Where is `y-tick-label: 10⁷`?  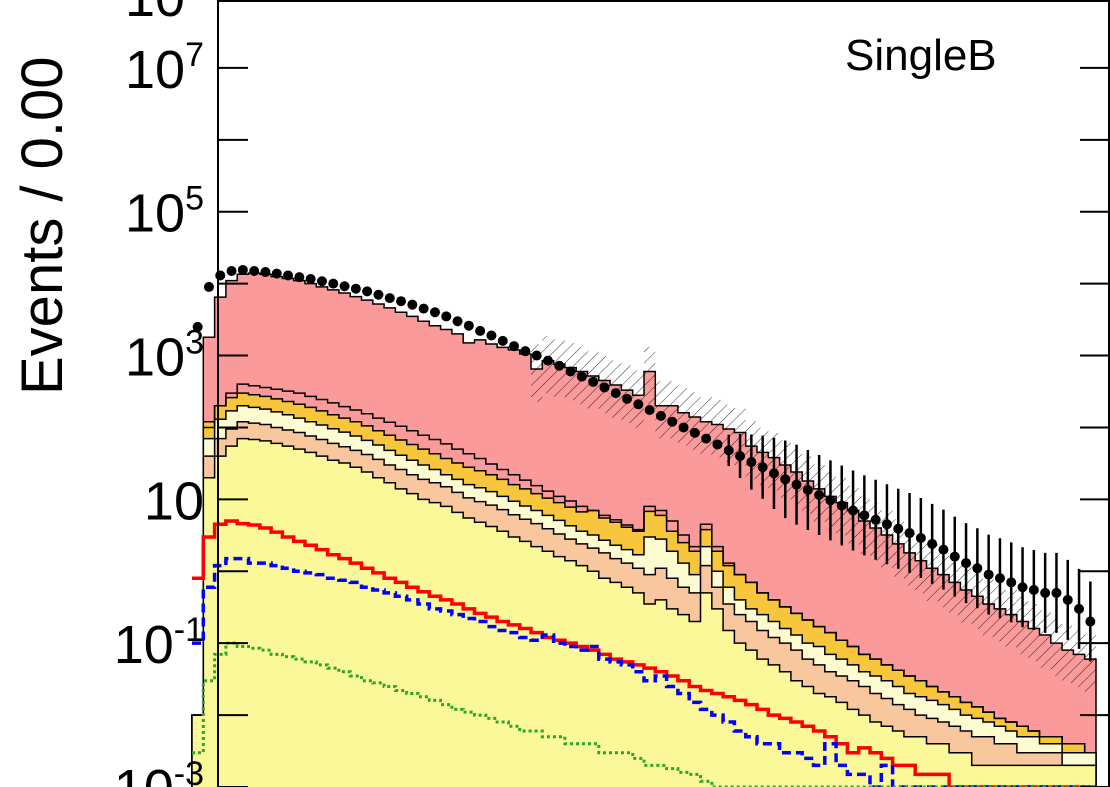
y-tick-label: 10⁷ is located at coordinates (164, 68).